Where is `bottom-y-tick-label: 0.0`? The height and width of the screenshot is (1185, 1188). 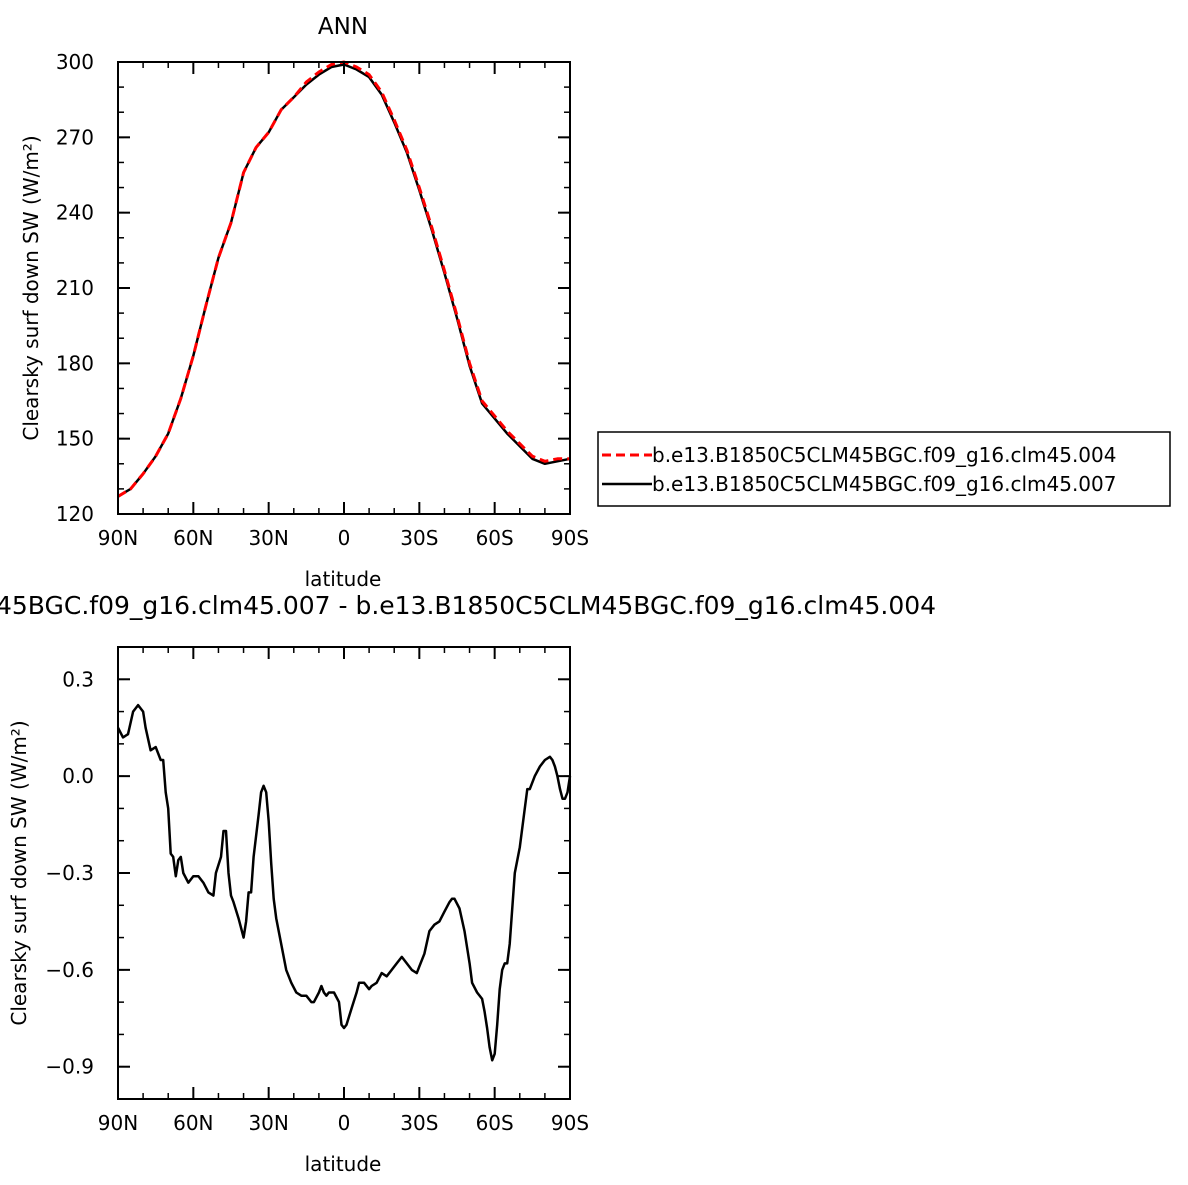 bottom-y-tick-label: 0.0 is located at coordinates (78, 776).